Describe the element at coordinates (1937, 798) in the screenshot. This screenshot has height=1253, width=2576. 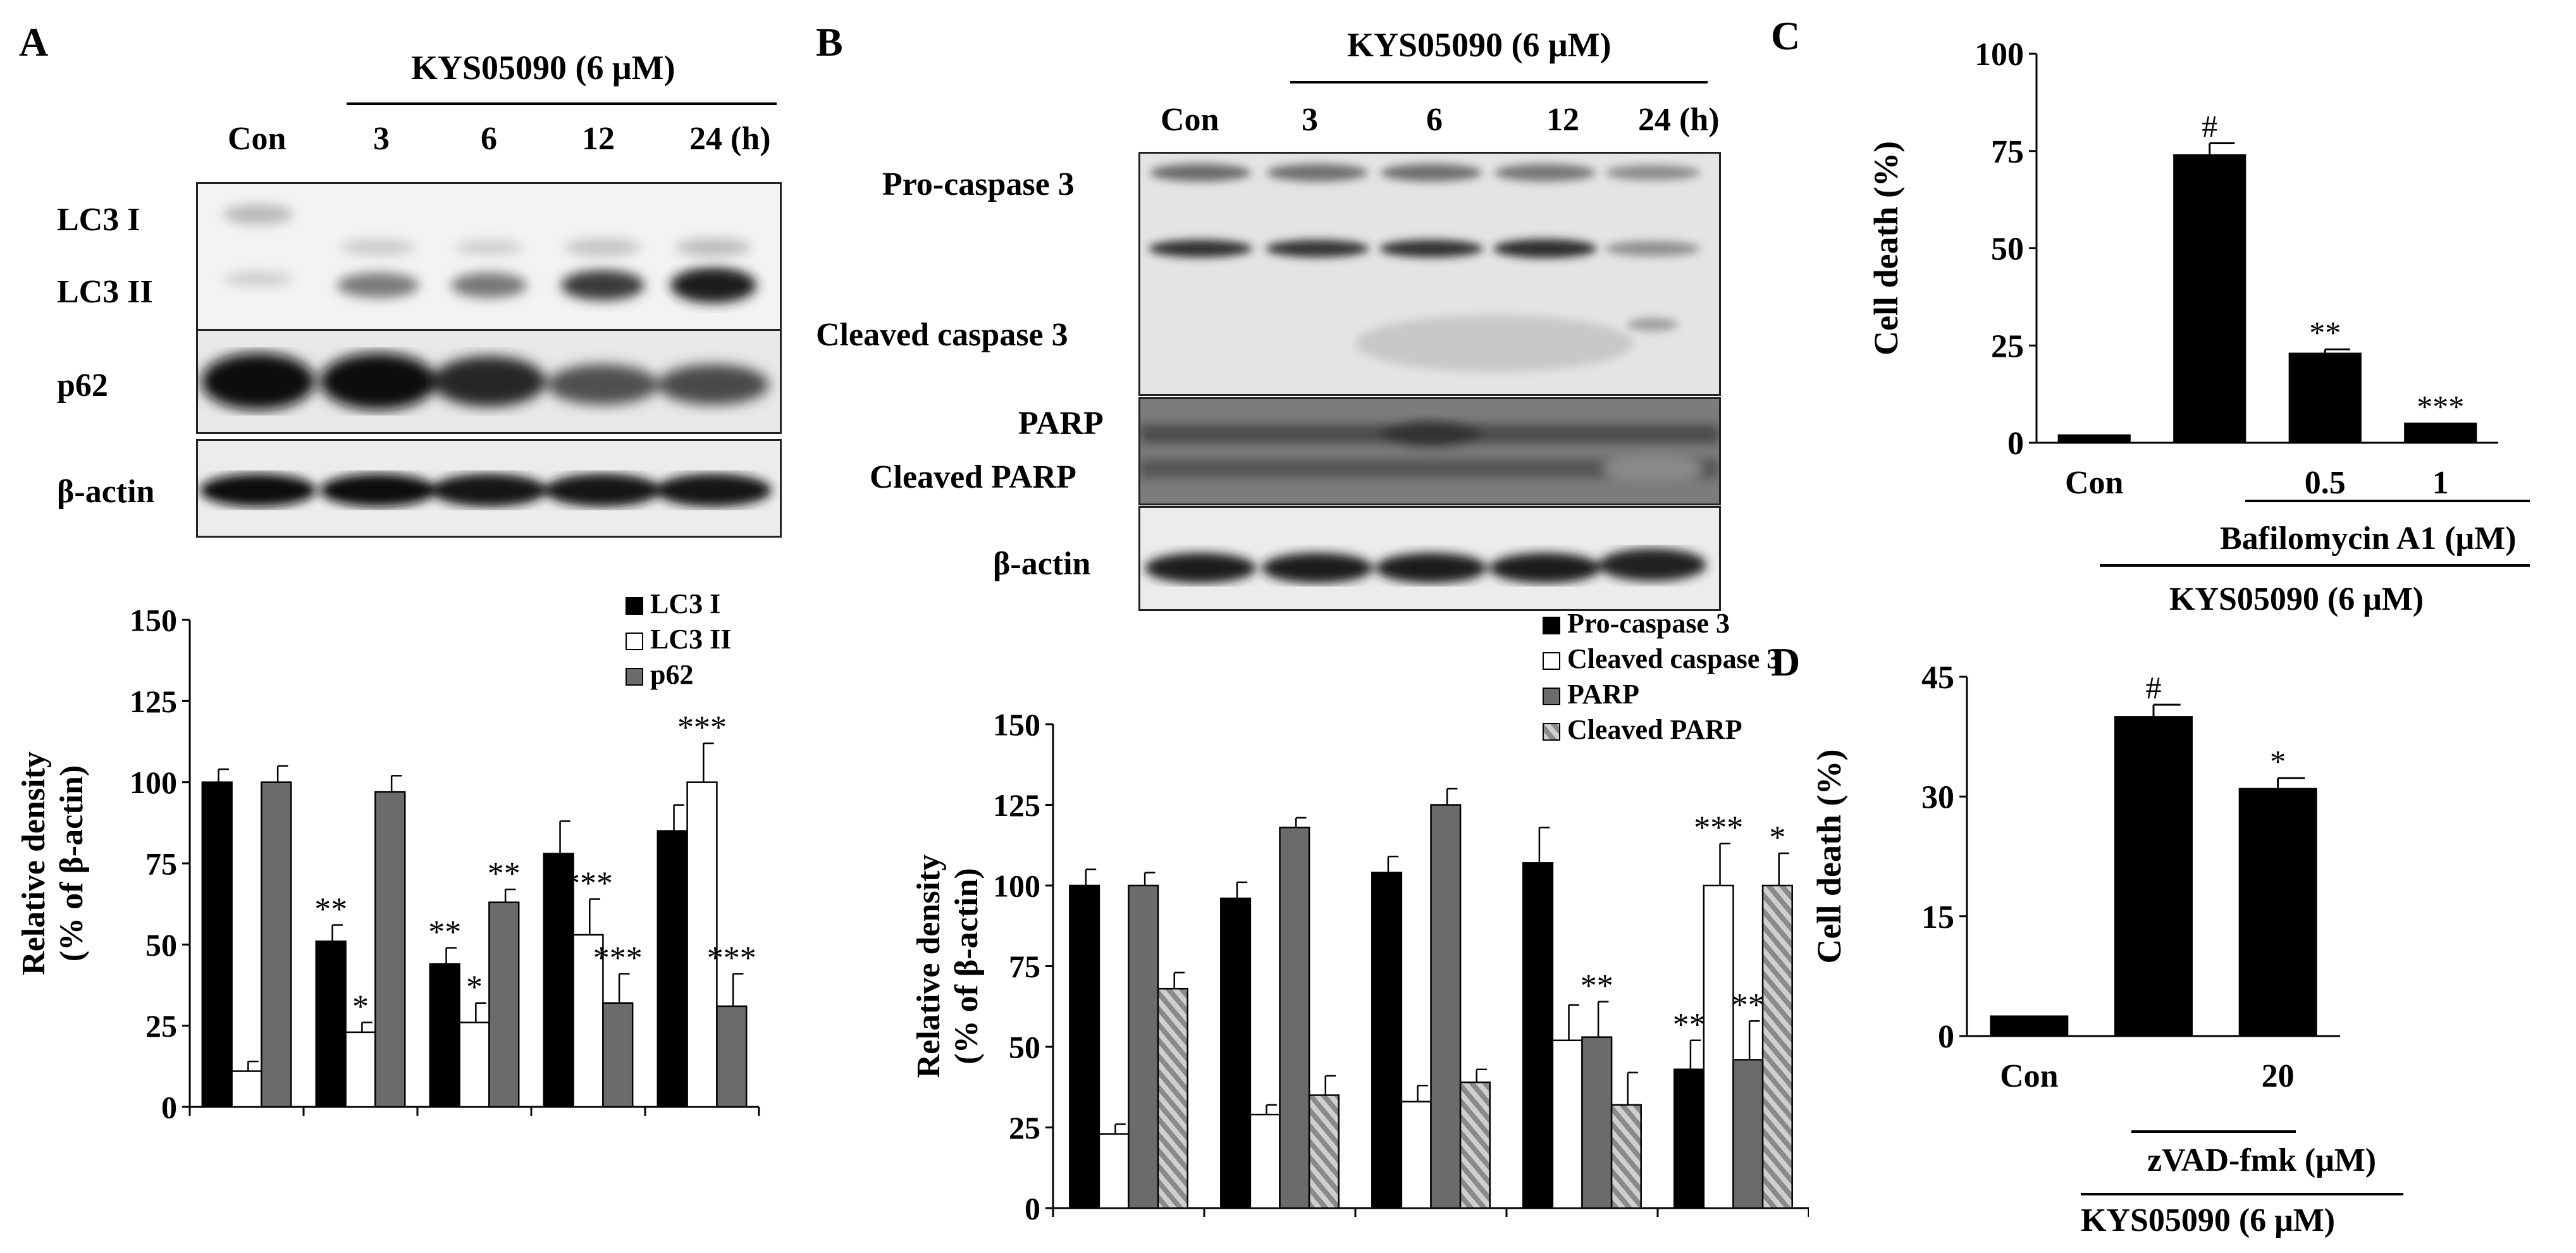
I see `chartD-y-tick-label: 30` at that location.